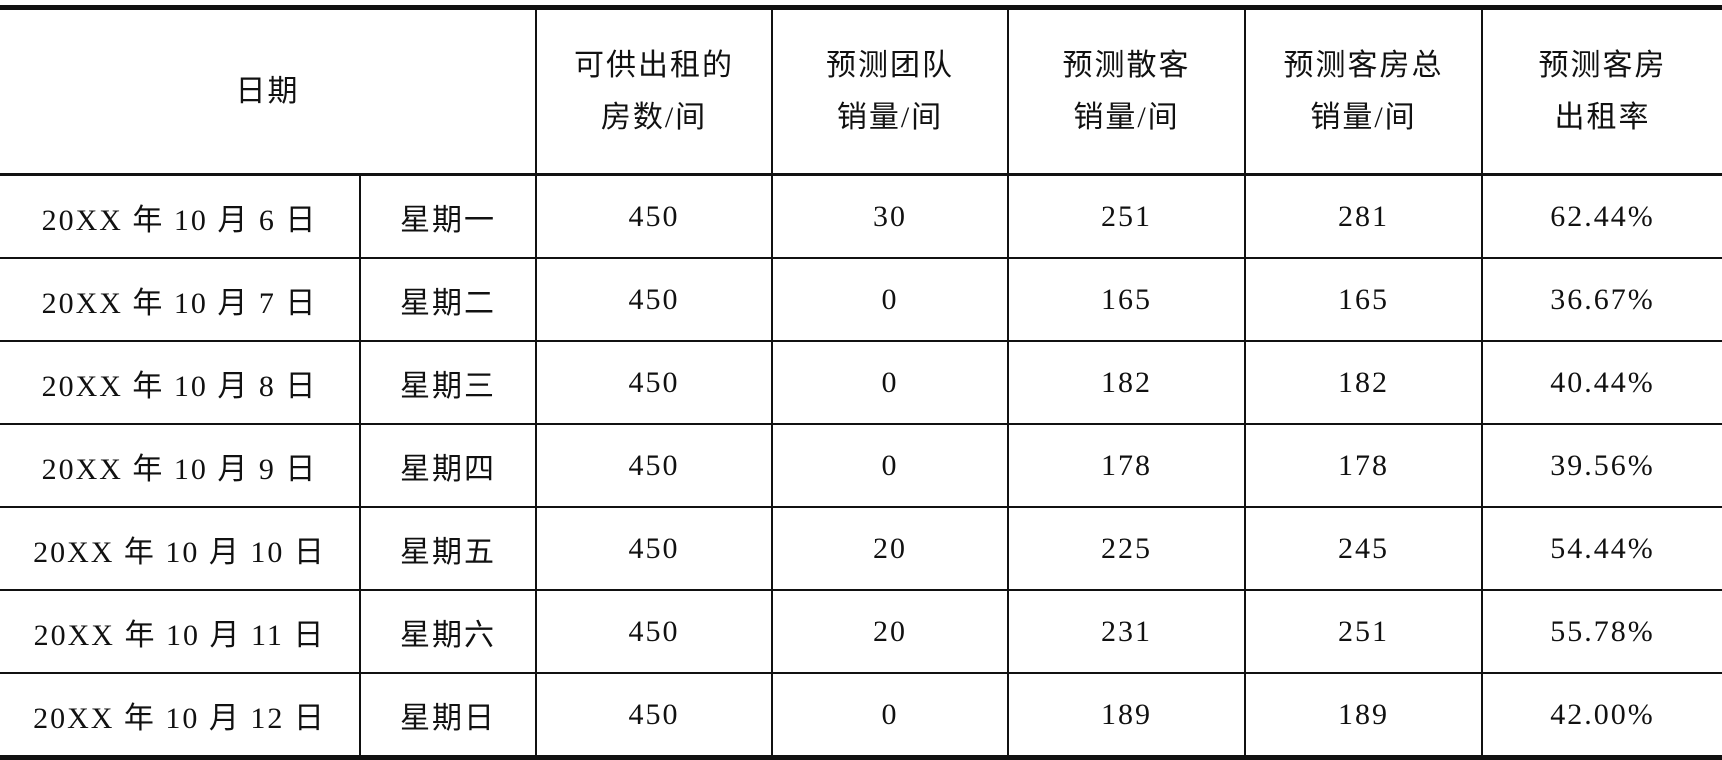  I want to click on cell-total-sales: 189, so click(1363, 716).